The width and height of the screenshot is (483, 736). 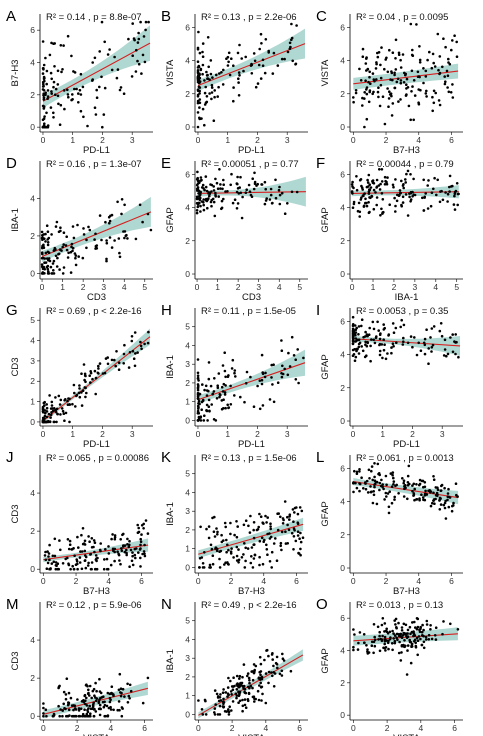 What do you see at coordinates (342, 355) in the screenshot?
I see `y-tick-label: 4` at bounding box center [342, 355].